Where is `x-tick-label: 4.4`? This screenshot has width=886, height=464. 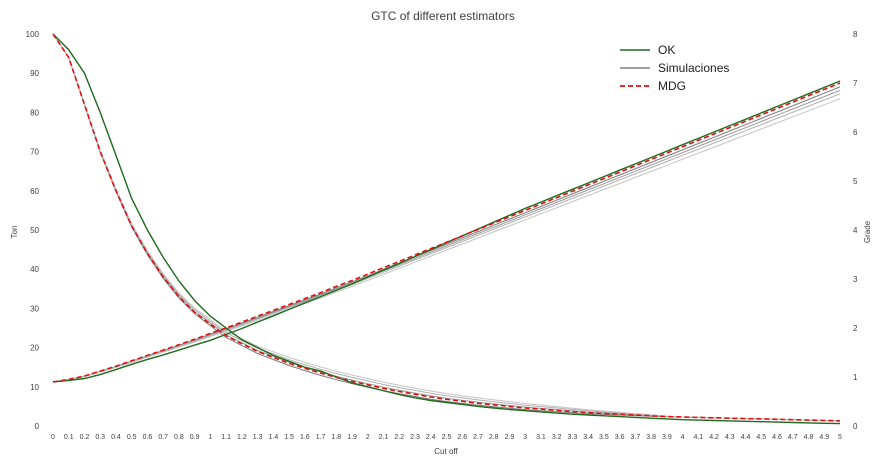 x-tick-label: 4.4 is located at coordinates (746, 437).